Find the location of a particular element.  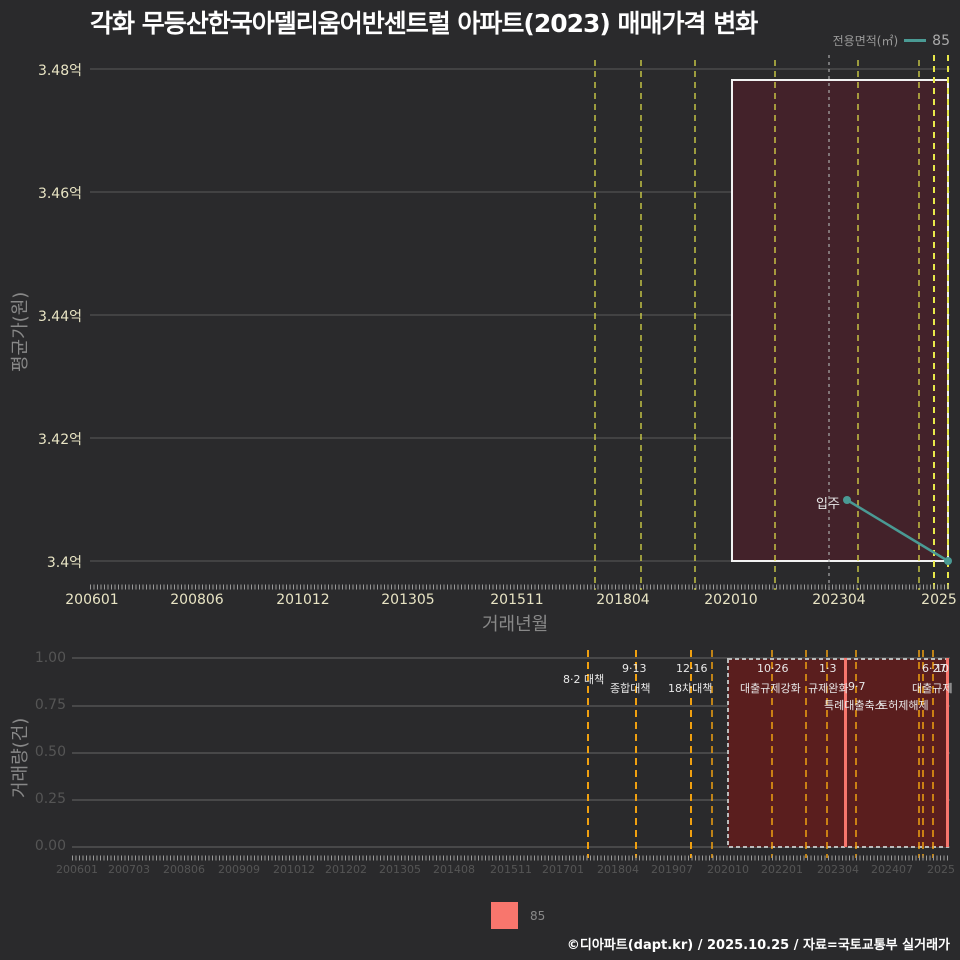

x-tick-volume: 2025 is located at coordinates (941, 869).